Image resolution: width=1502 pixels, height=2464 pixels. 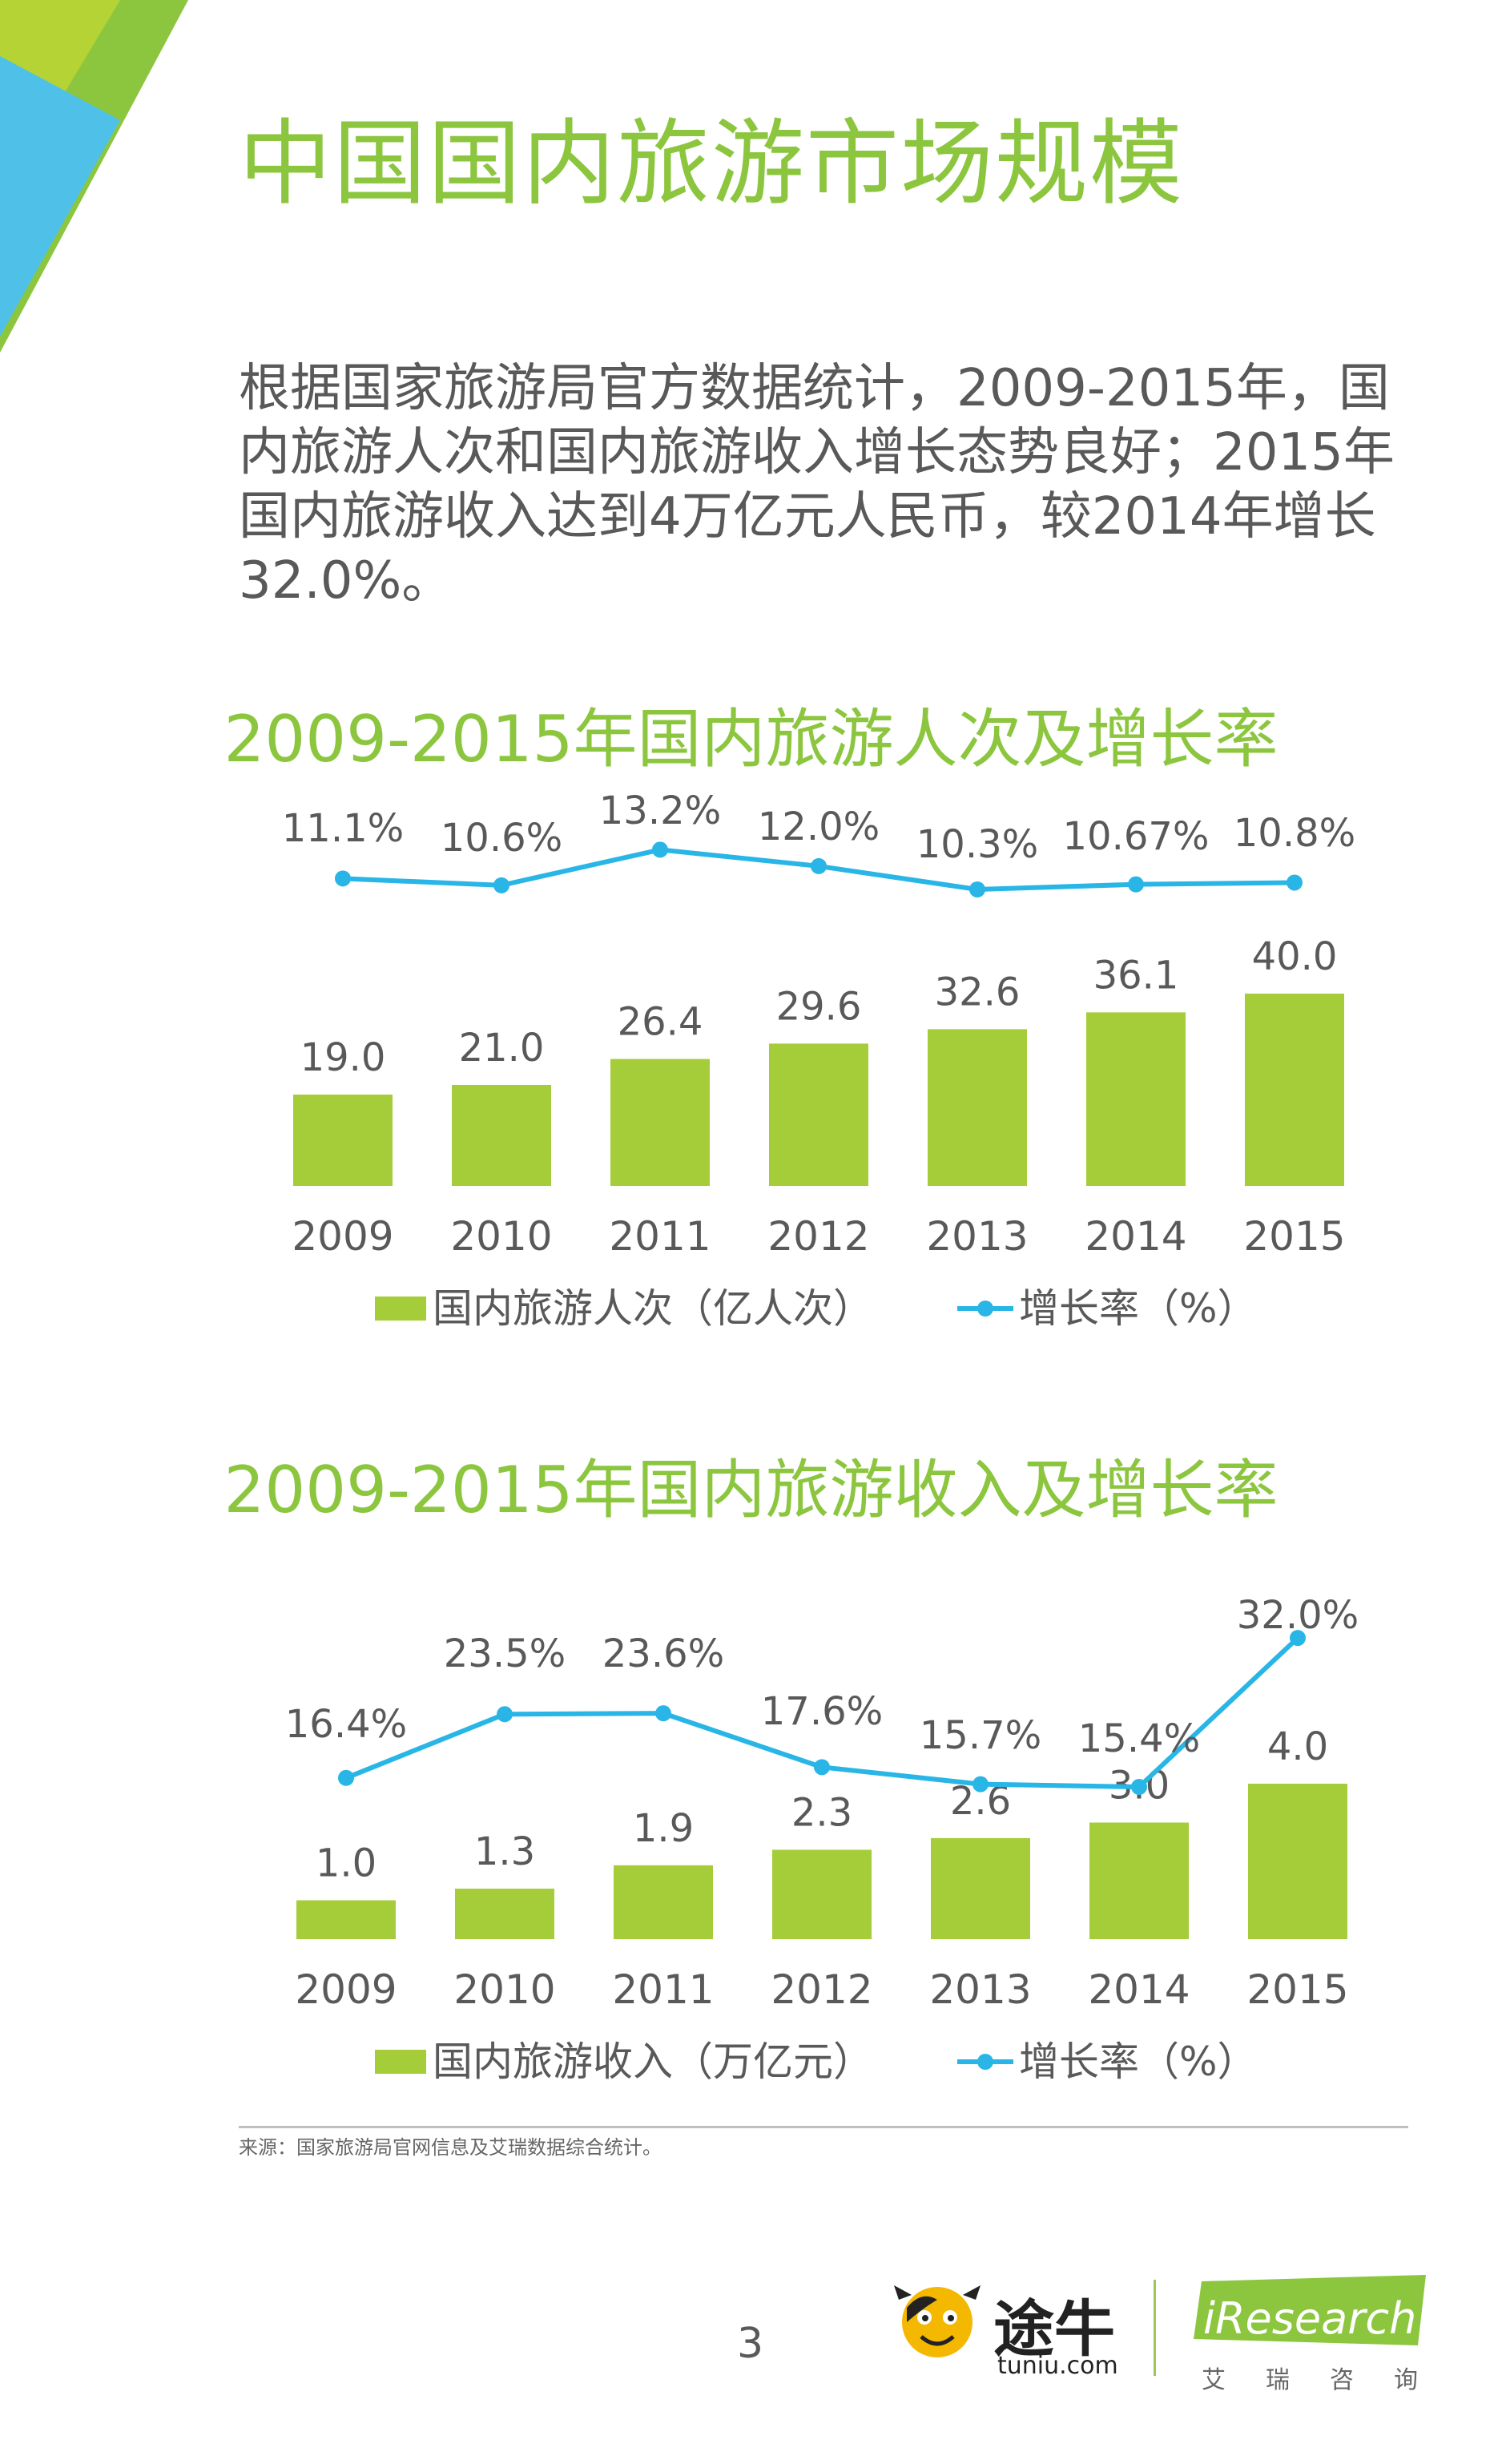 What do you see at coordinates (824, 2127) in the screenshot?
I see `source-divider` at bounding box center [824, 2127].